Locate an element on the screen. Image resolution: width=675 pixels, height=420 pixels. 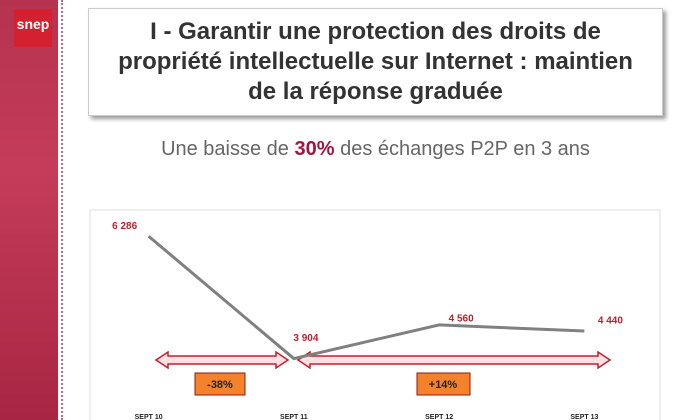
subtitle-highlight: 30% is located at coordinates (314, 149).